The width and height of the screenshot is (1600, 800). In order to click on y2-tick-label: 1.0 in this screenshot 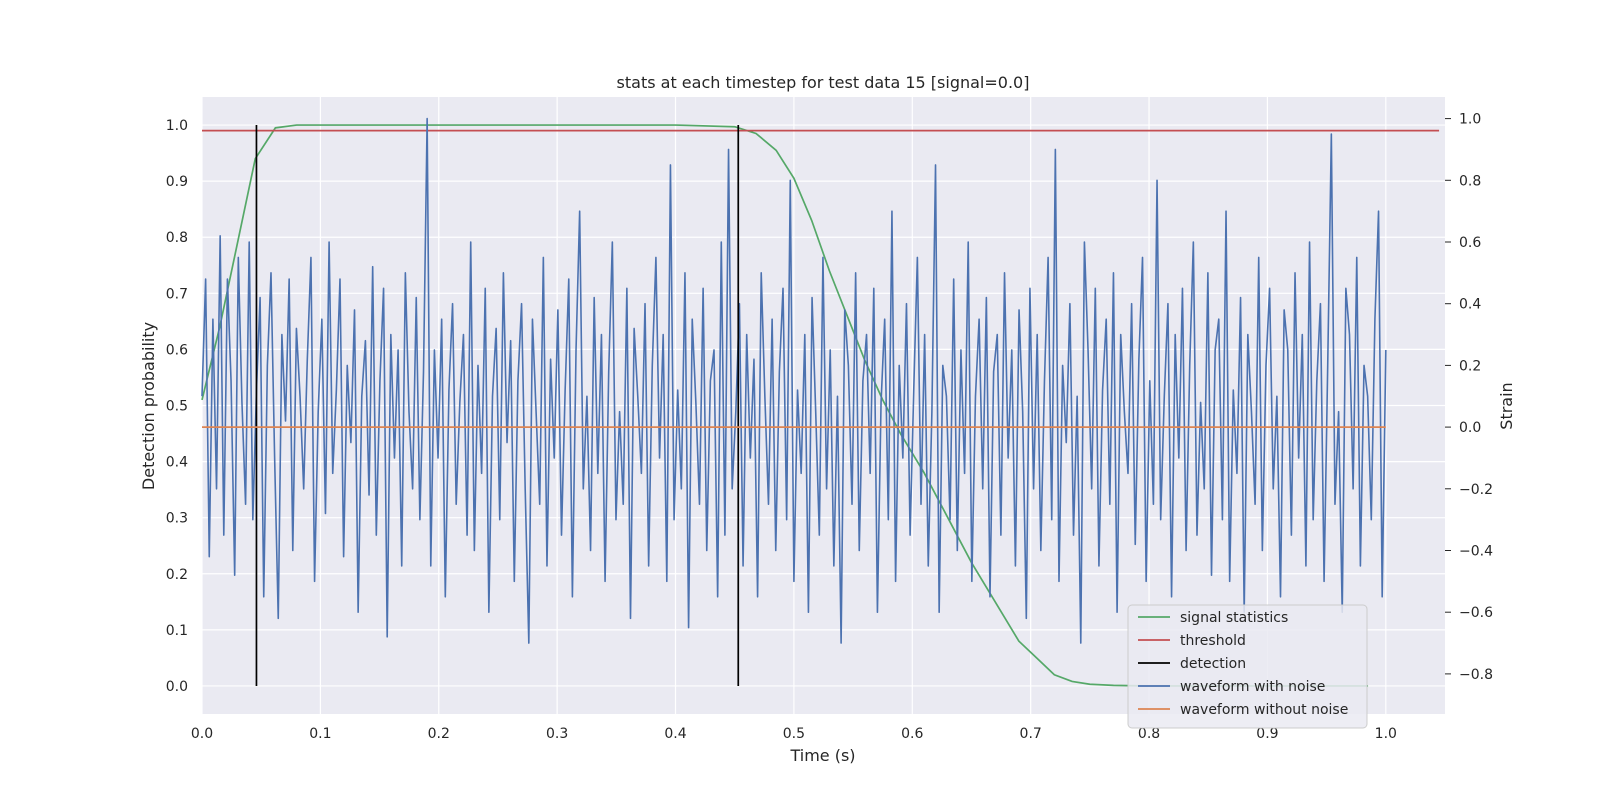, I will do `click(1470, 120)`.